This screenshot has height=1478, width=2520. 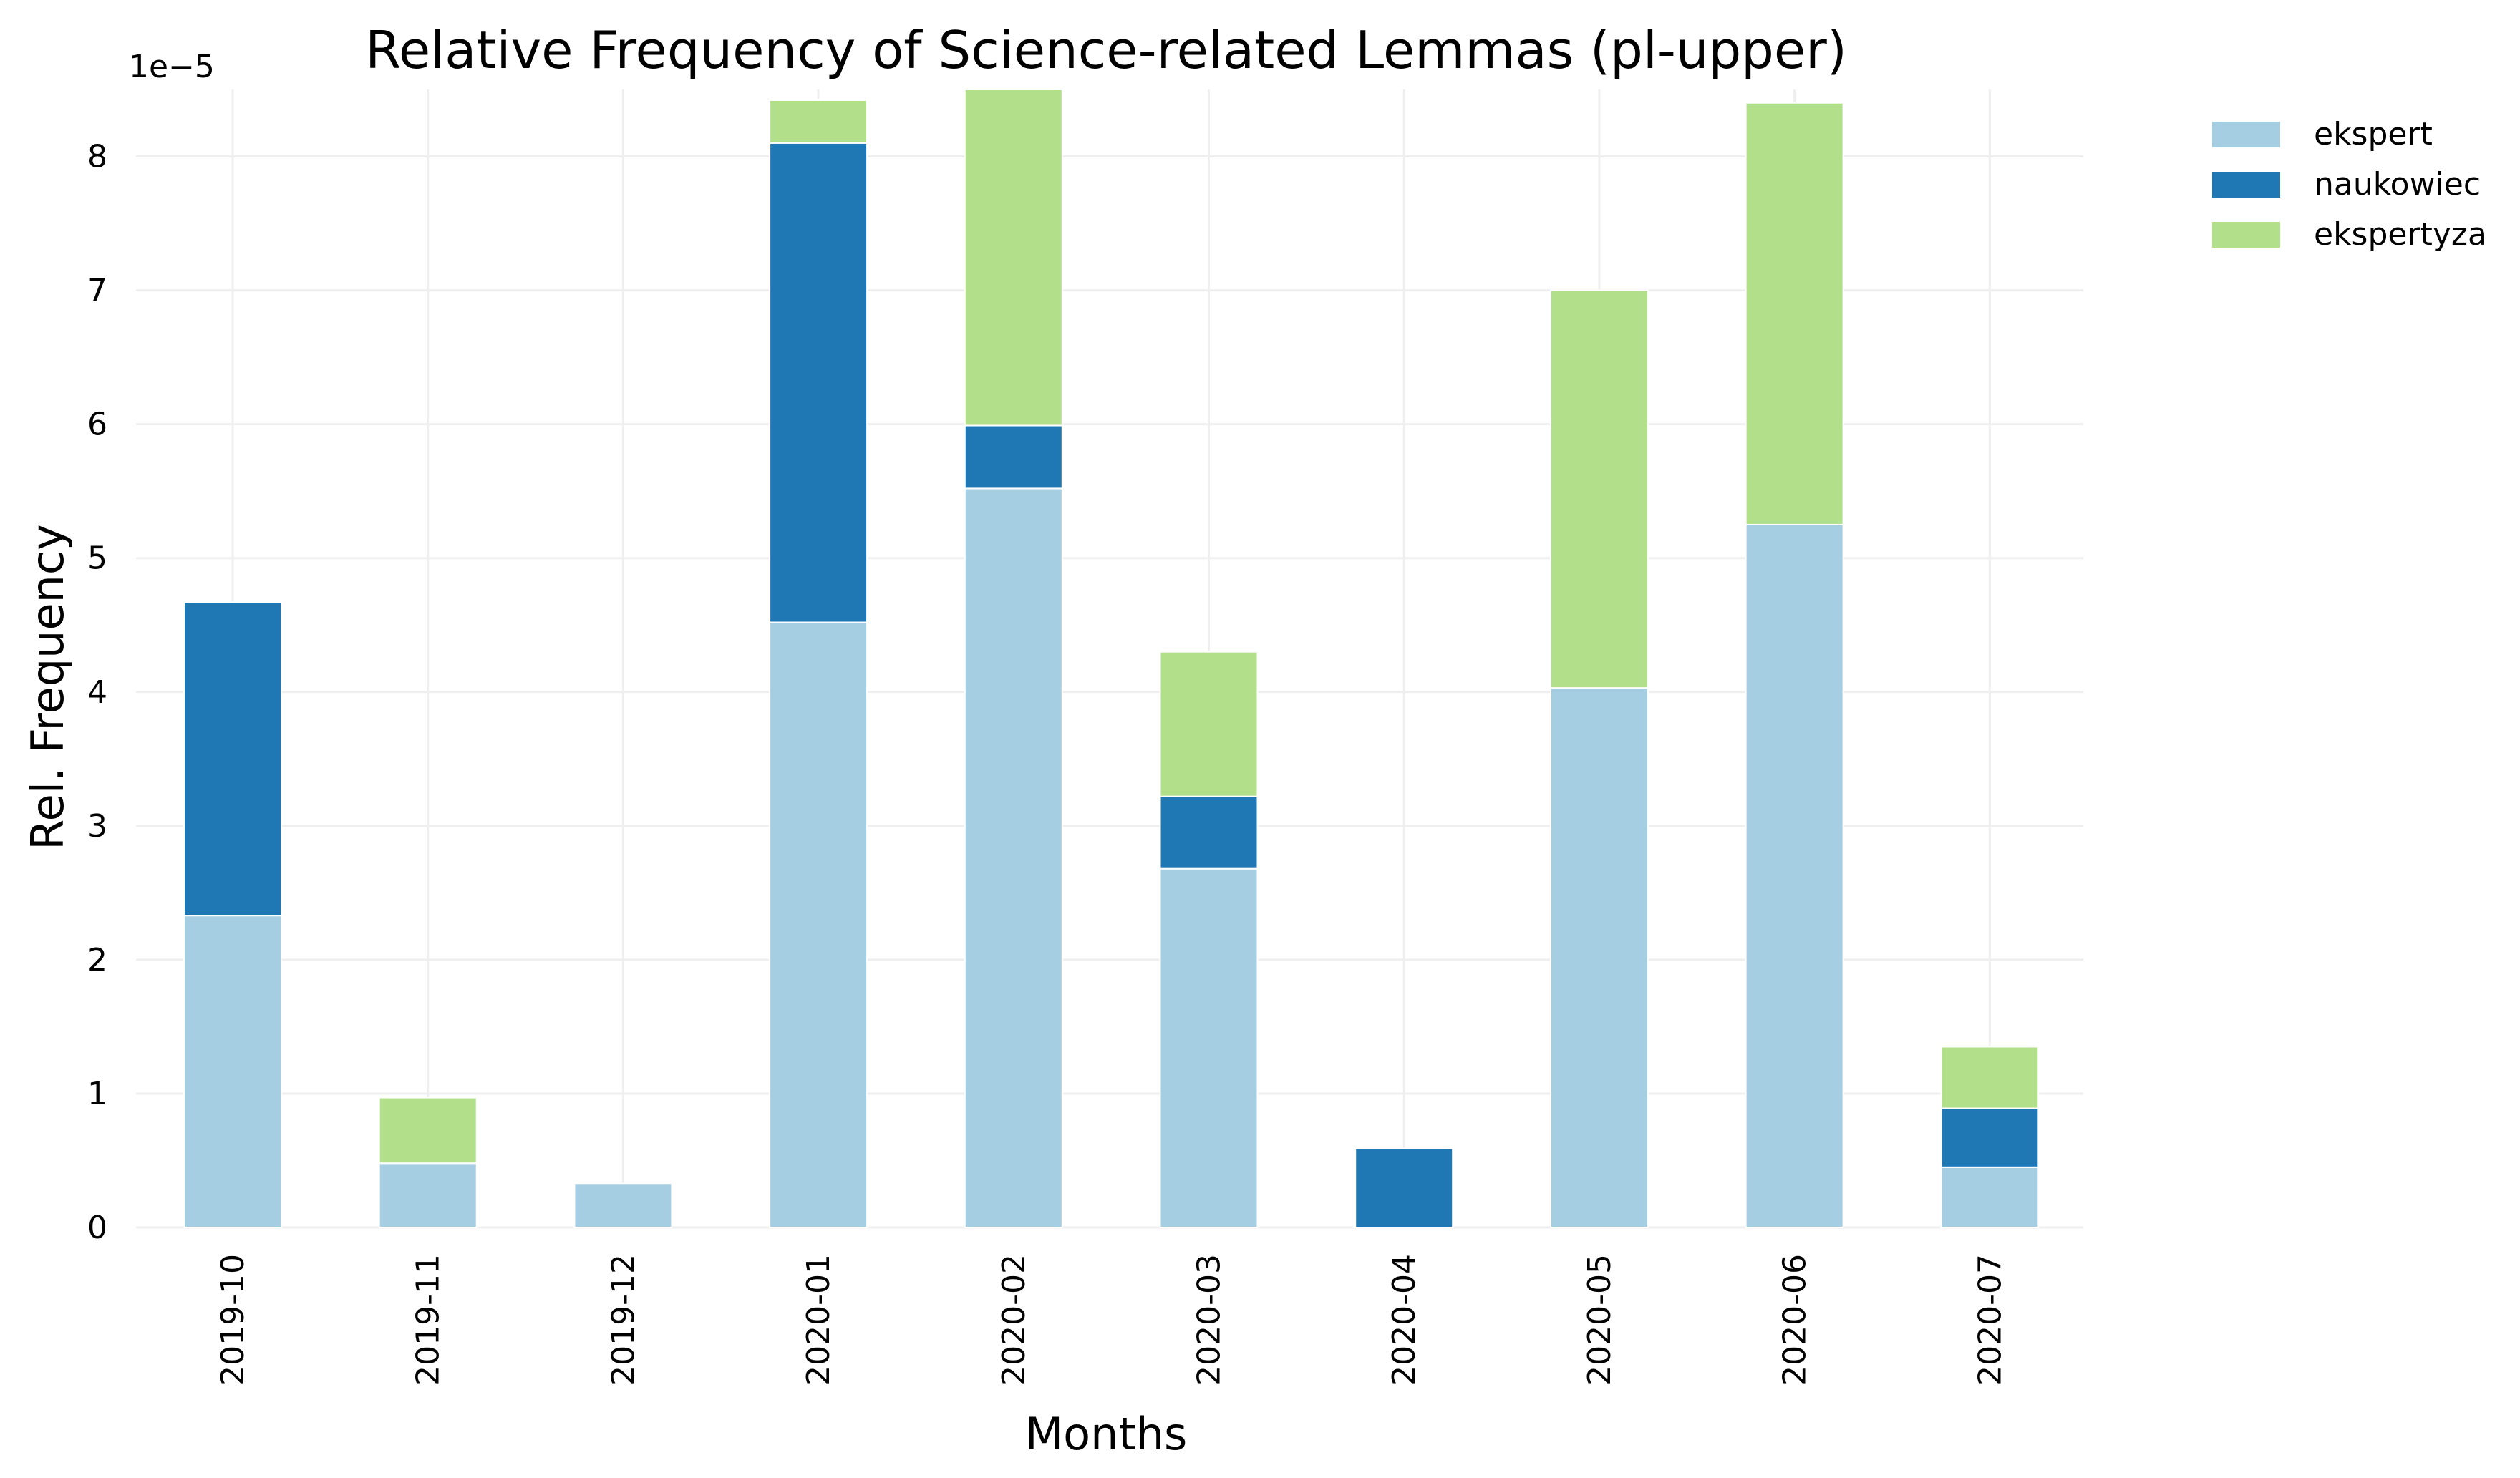 I want to click on x-tick-label: 2020-05, so click(x=1599, y=1320).